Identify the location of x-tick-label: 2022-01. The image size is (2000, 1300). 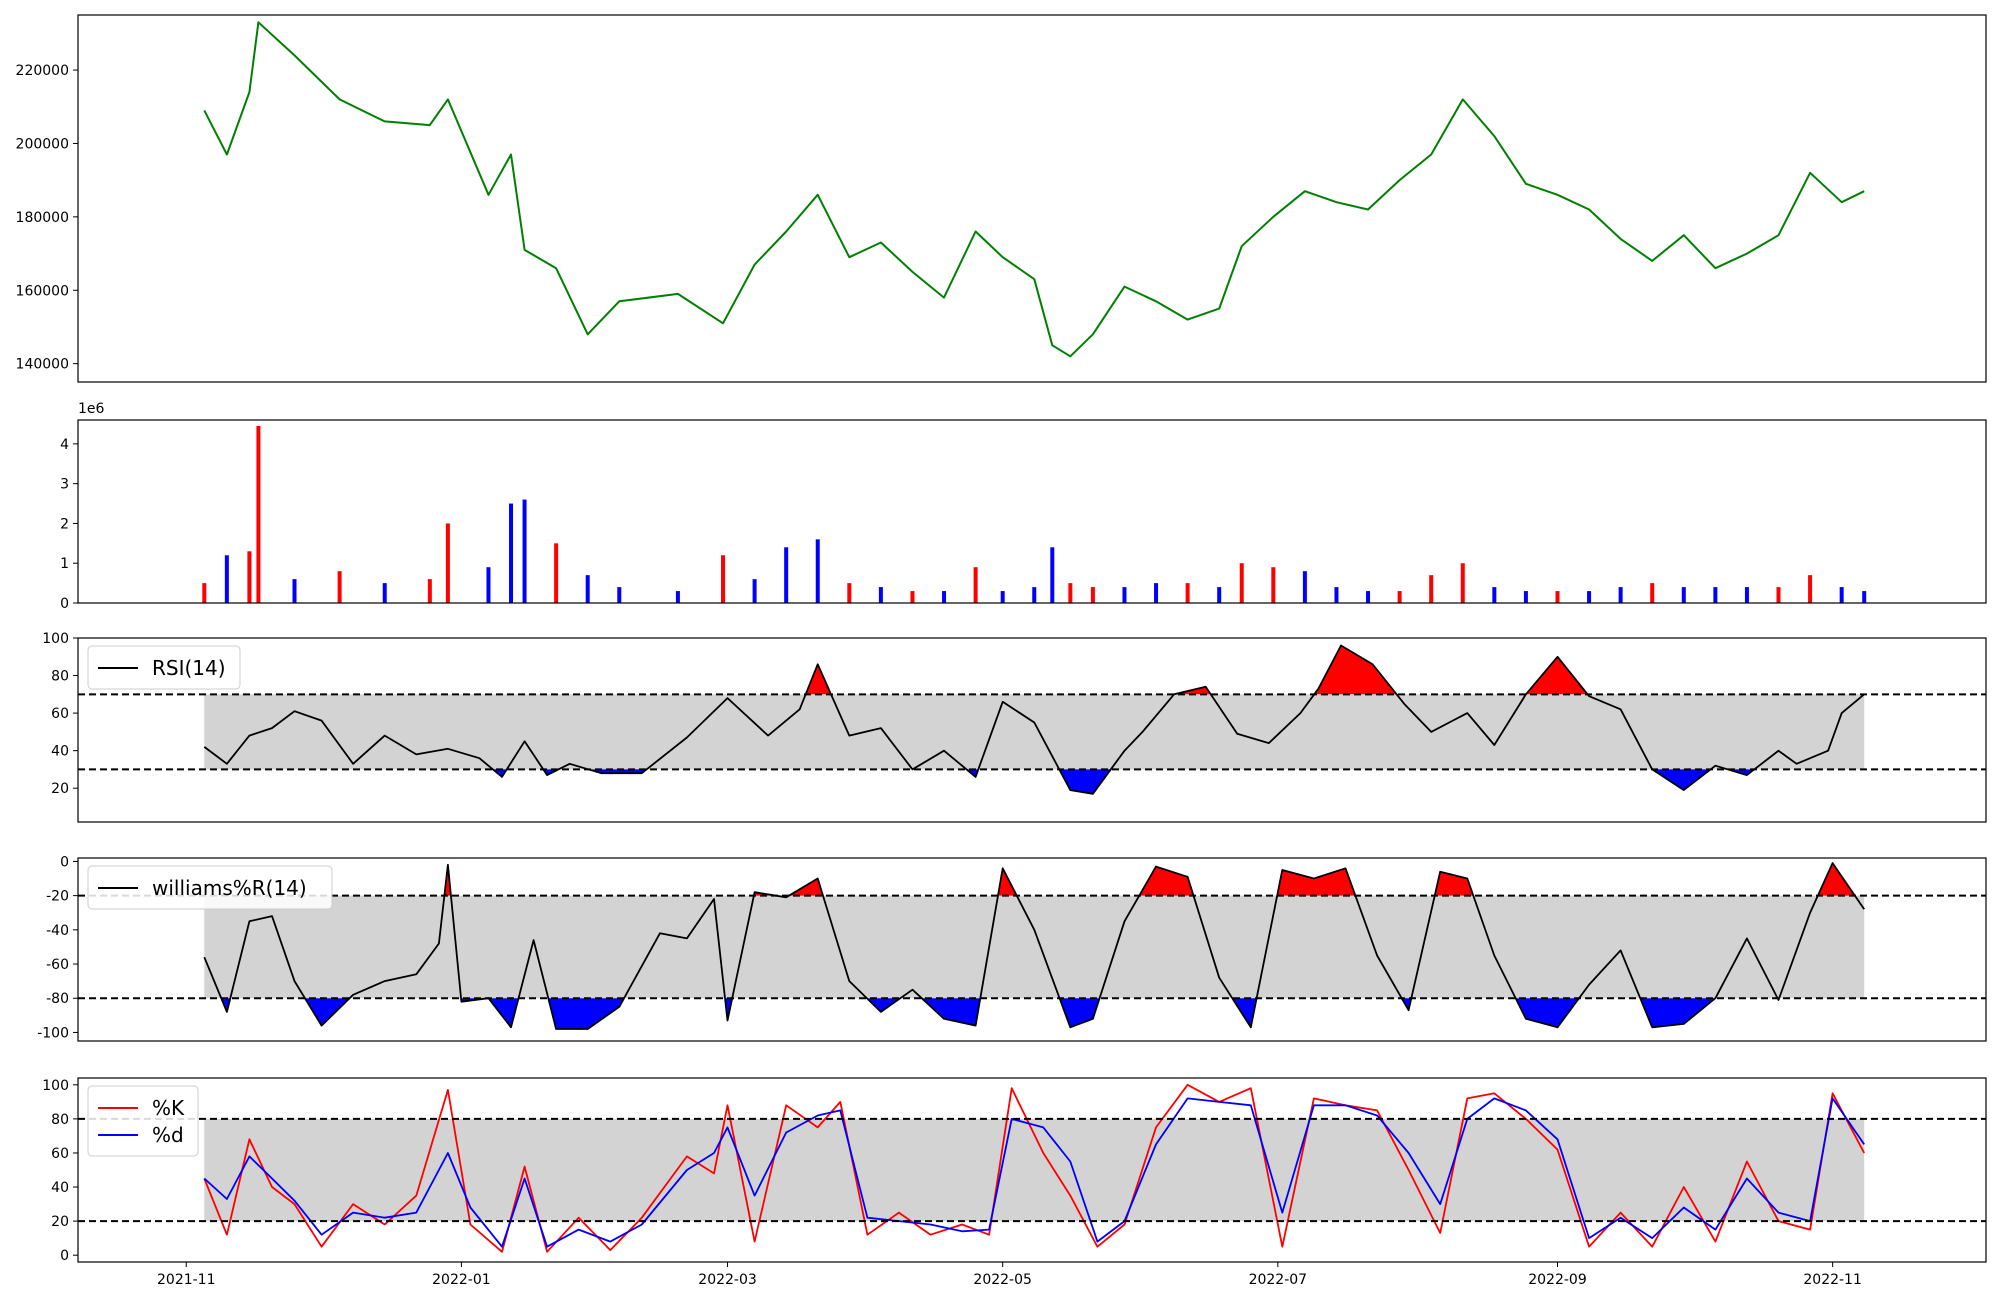
(461, 1280).